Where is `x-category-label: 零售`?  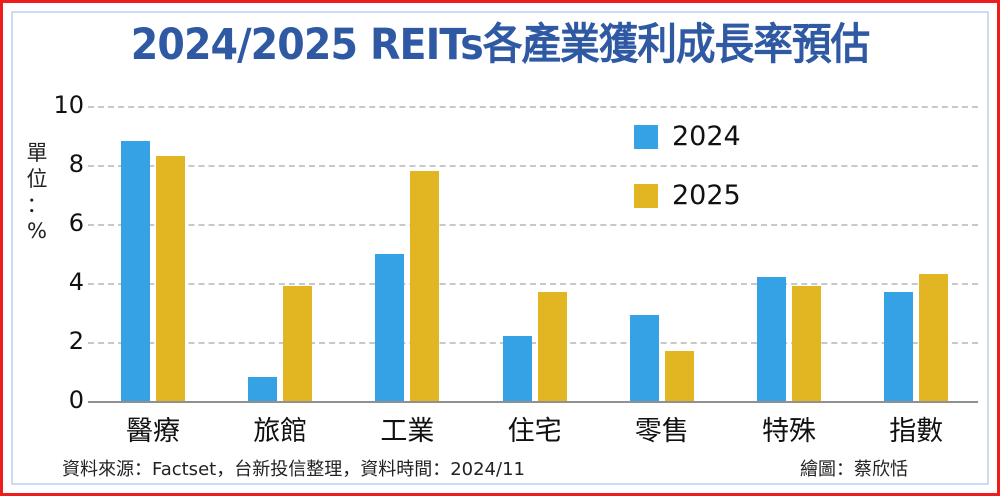
x-category-label: 零售 is located at coordinates (661, 431).